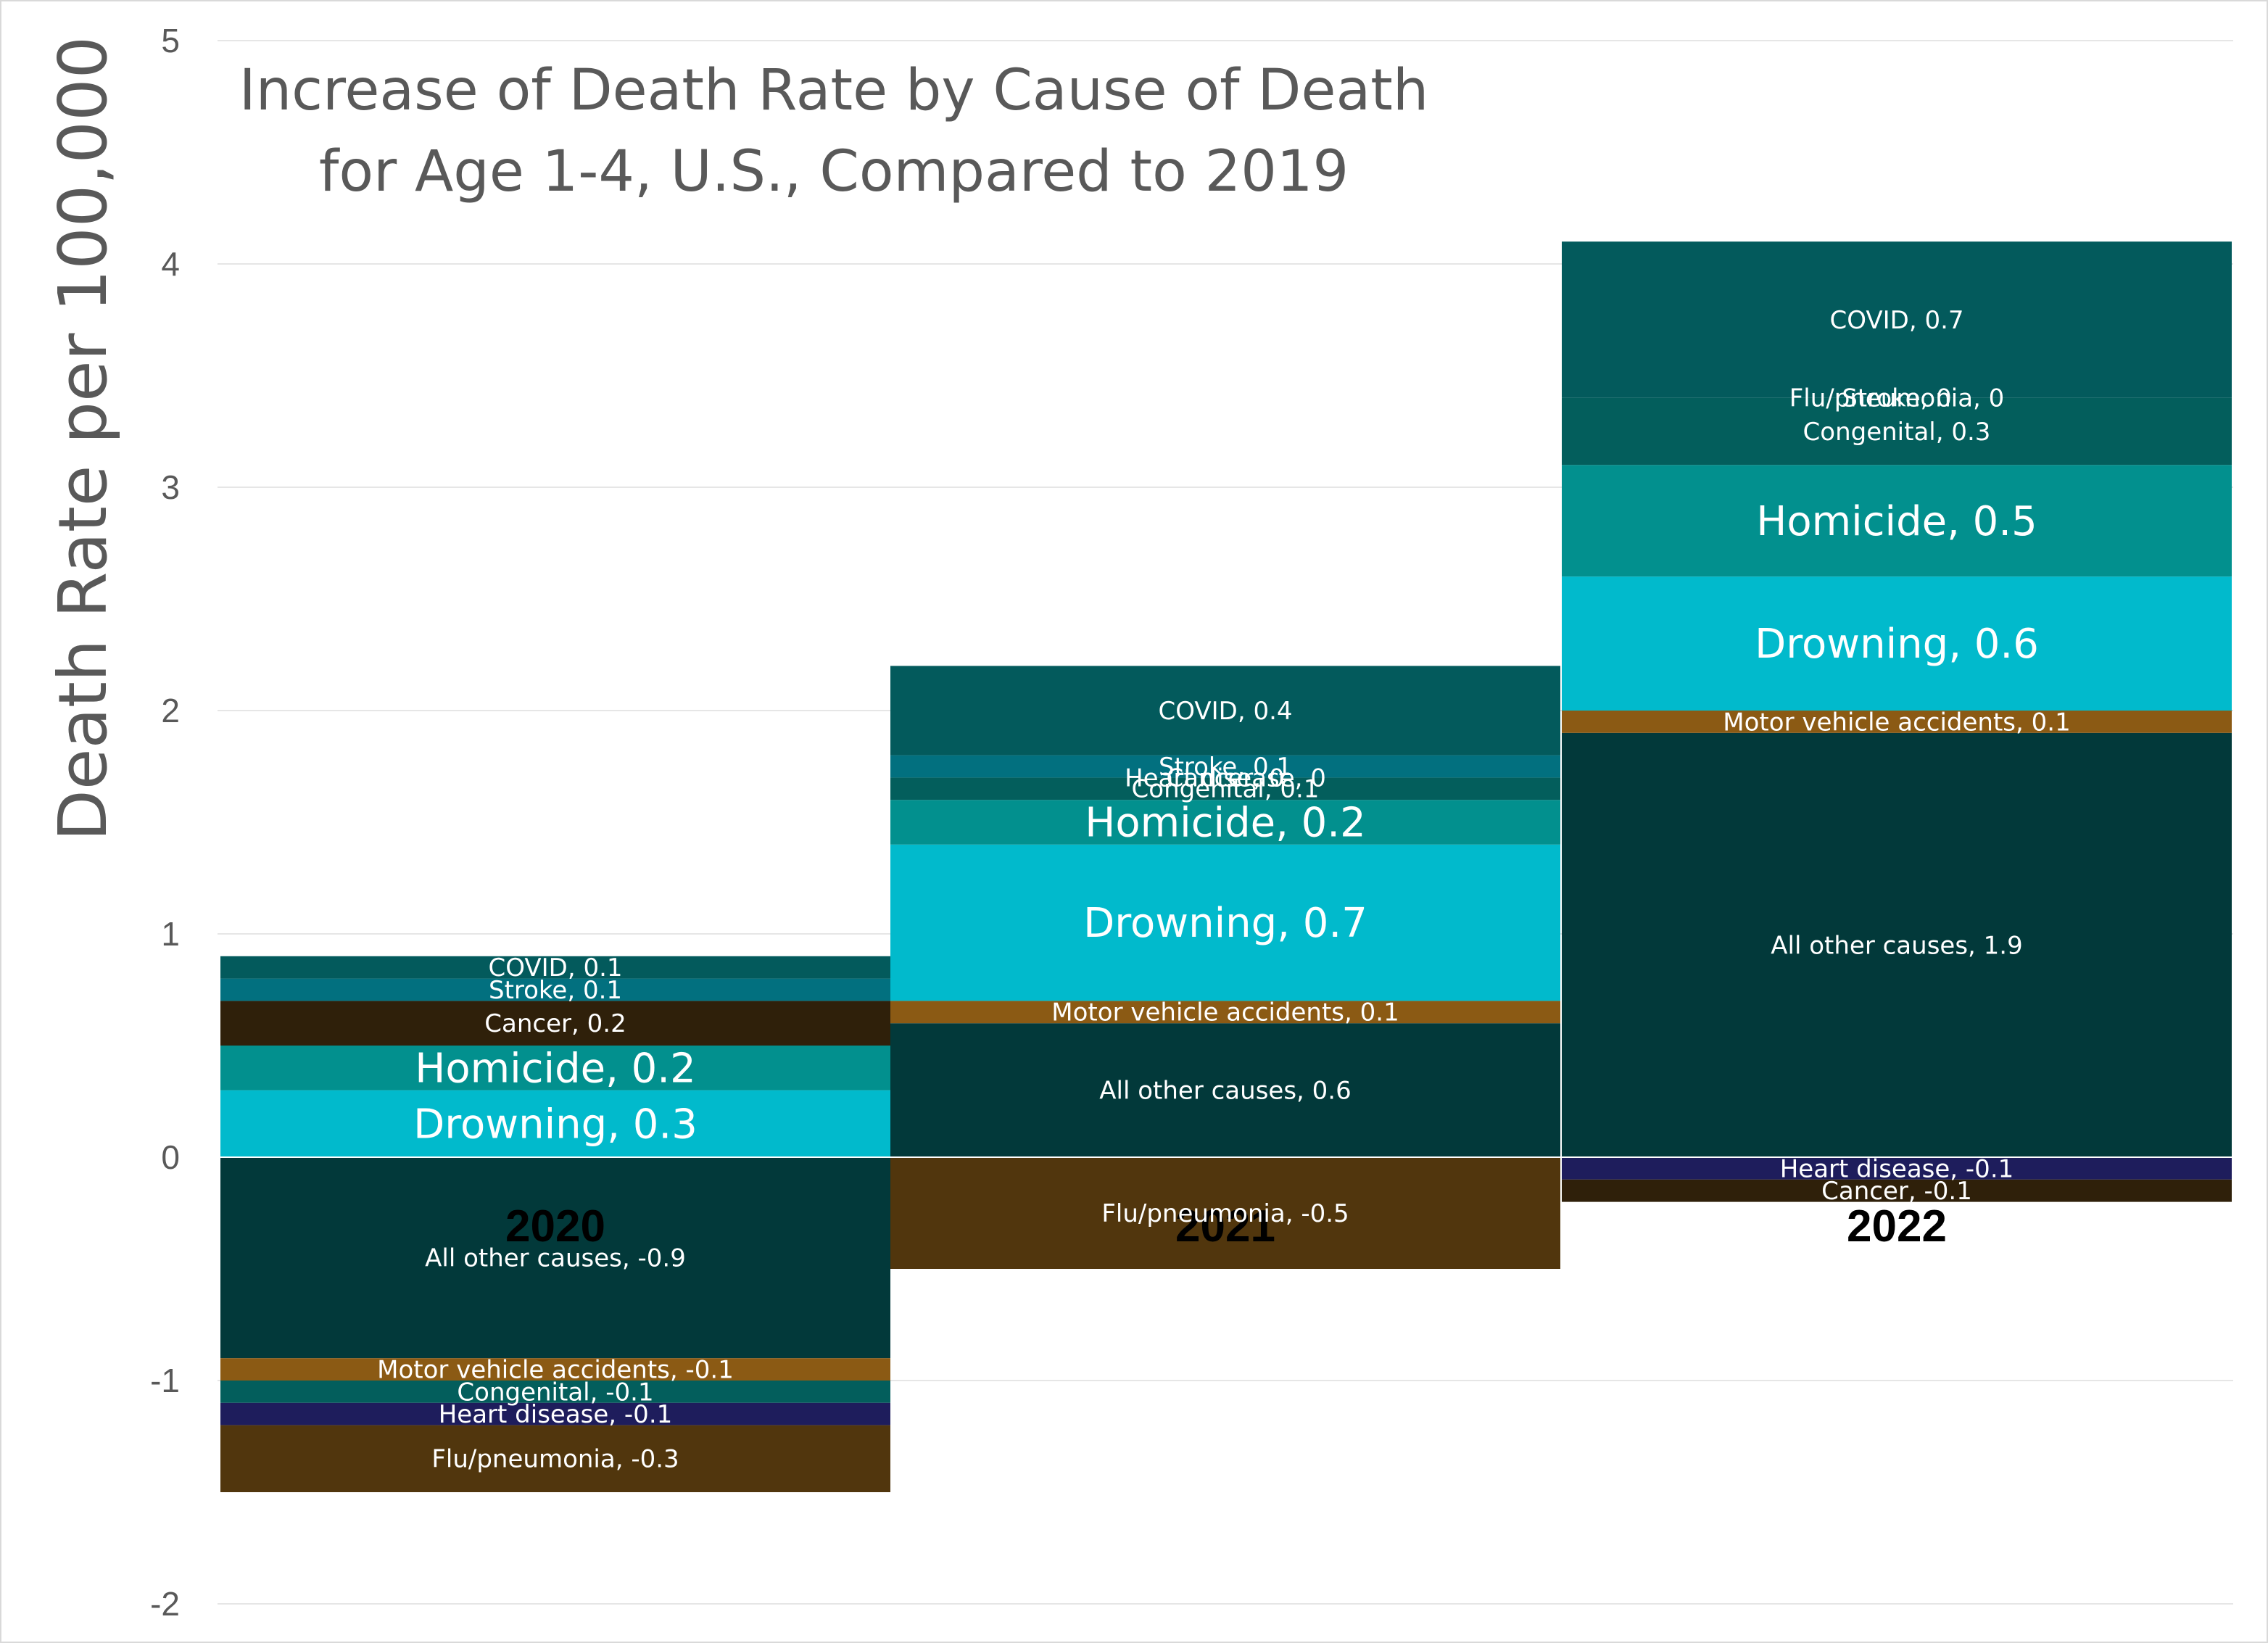 This screenshot has width=2268, height=1643. I want to click on data-label: Flu/pneumonia, -0.3, so click(555, 1459).